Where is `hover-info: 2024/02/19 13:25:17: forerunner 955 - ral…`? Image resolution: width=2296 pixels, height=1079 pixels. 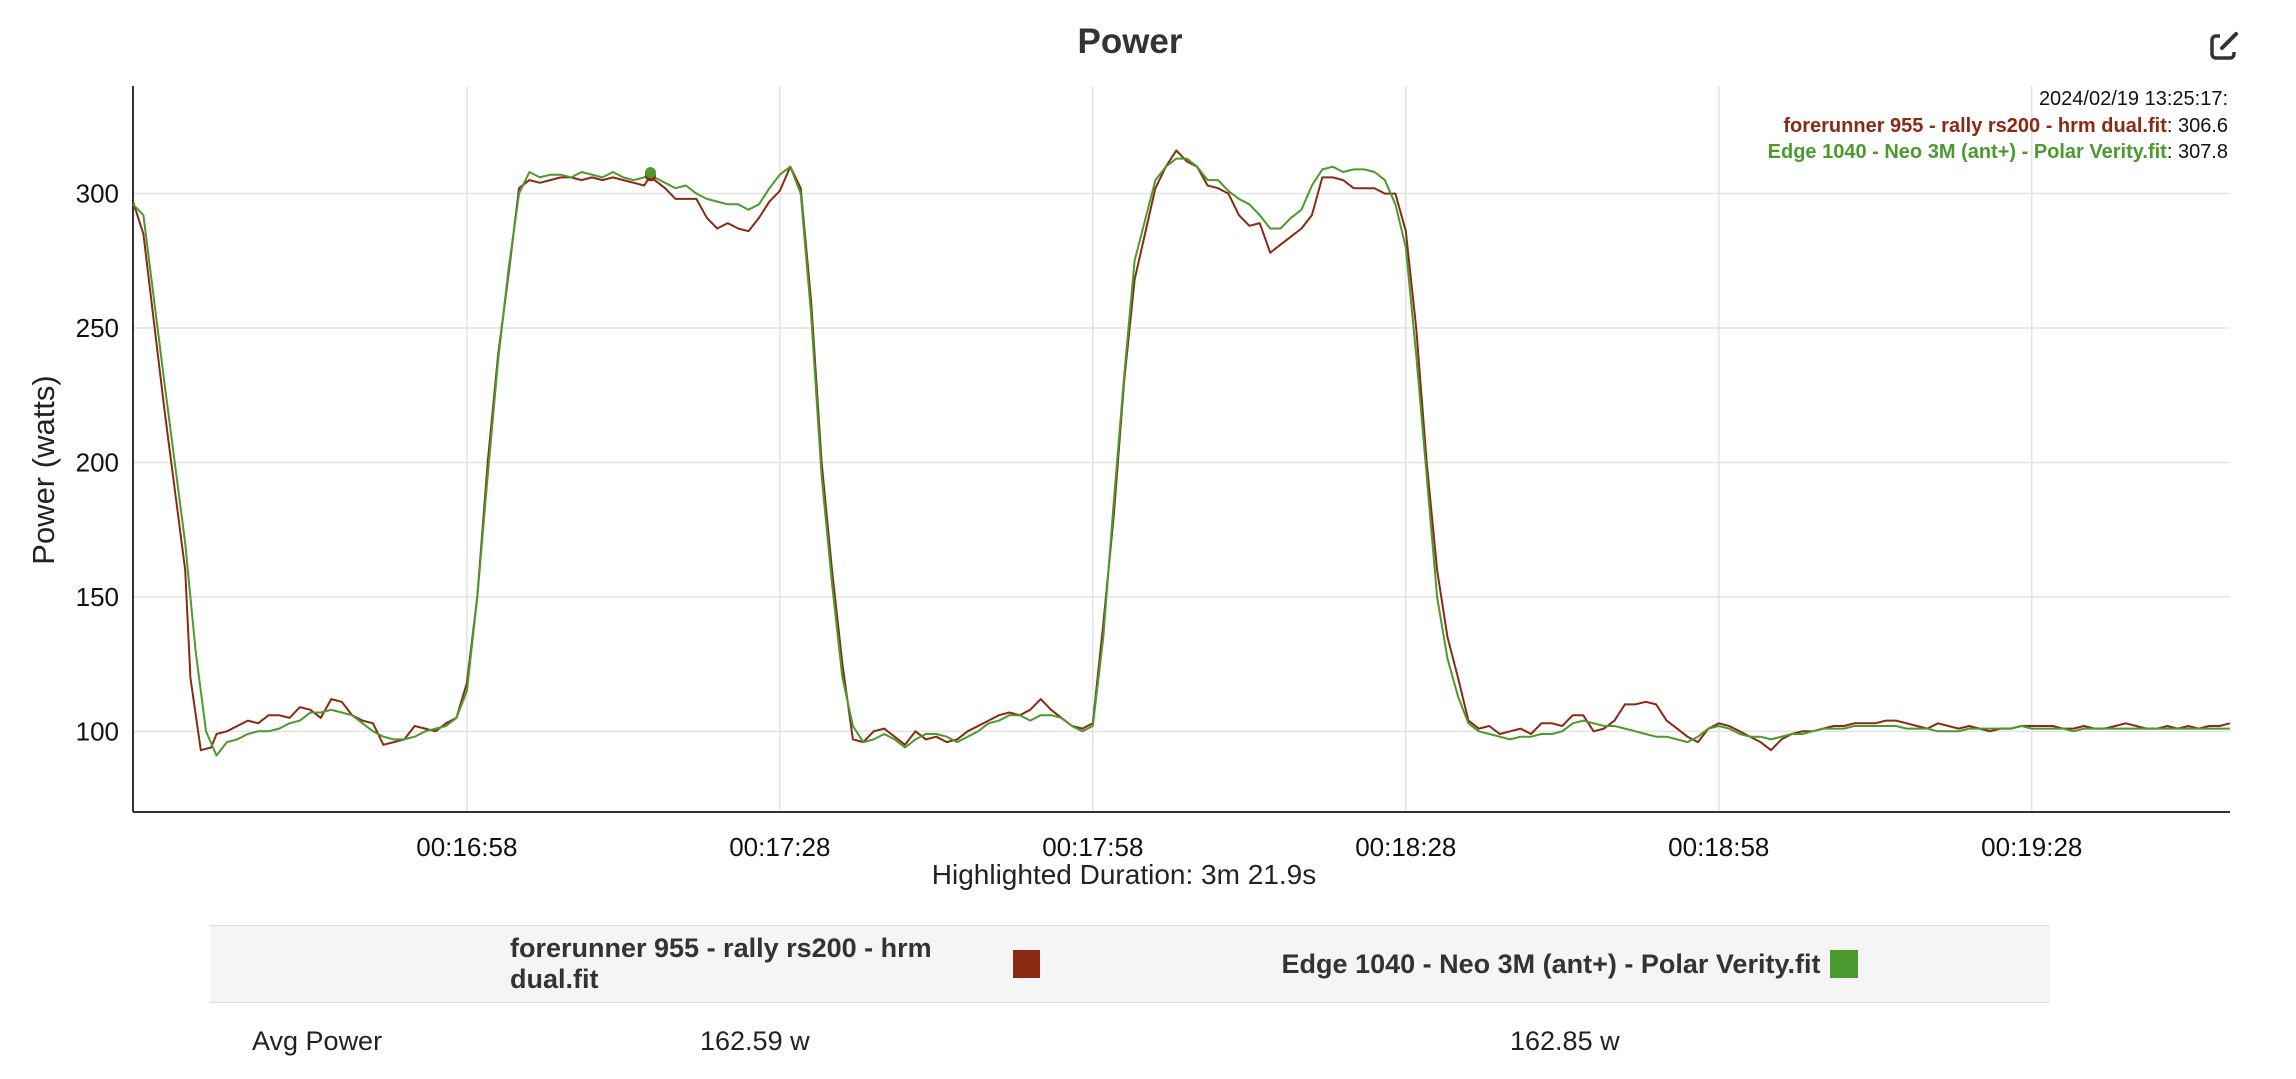
hover-info: 2024/02/19 13:25:17: forerunner 955 - ral… is located at coordinates (1436, 135).